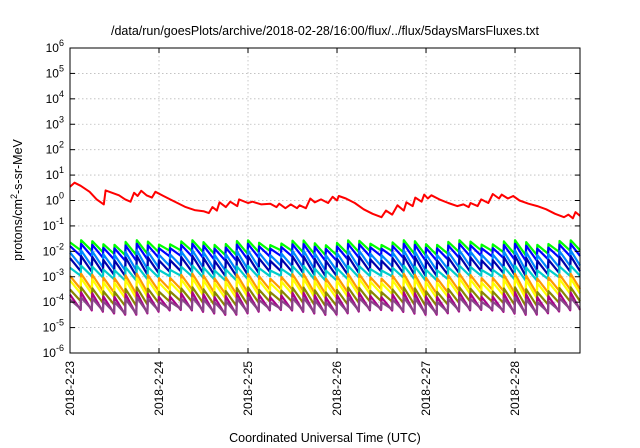 Image resolution: width=640 pixels, height=448 pixels. Describe the element at coordinates (325, 200) in the screenshot. I see `red-series-line` at that location.